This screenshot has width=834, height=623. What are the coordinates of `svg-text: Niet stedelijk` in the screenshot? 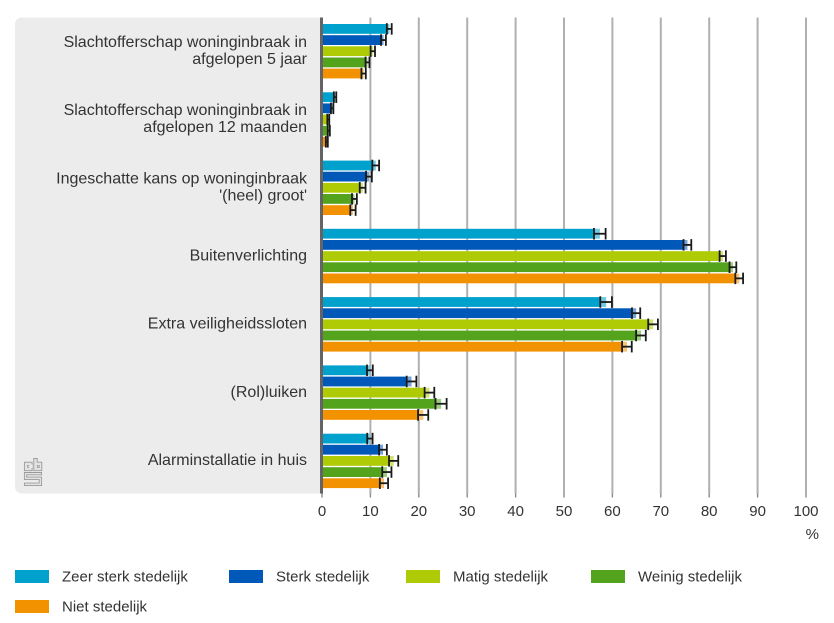 It's located at (105, 607).